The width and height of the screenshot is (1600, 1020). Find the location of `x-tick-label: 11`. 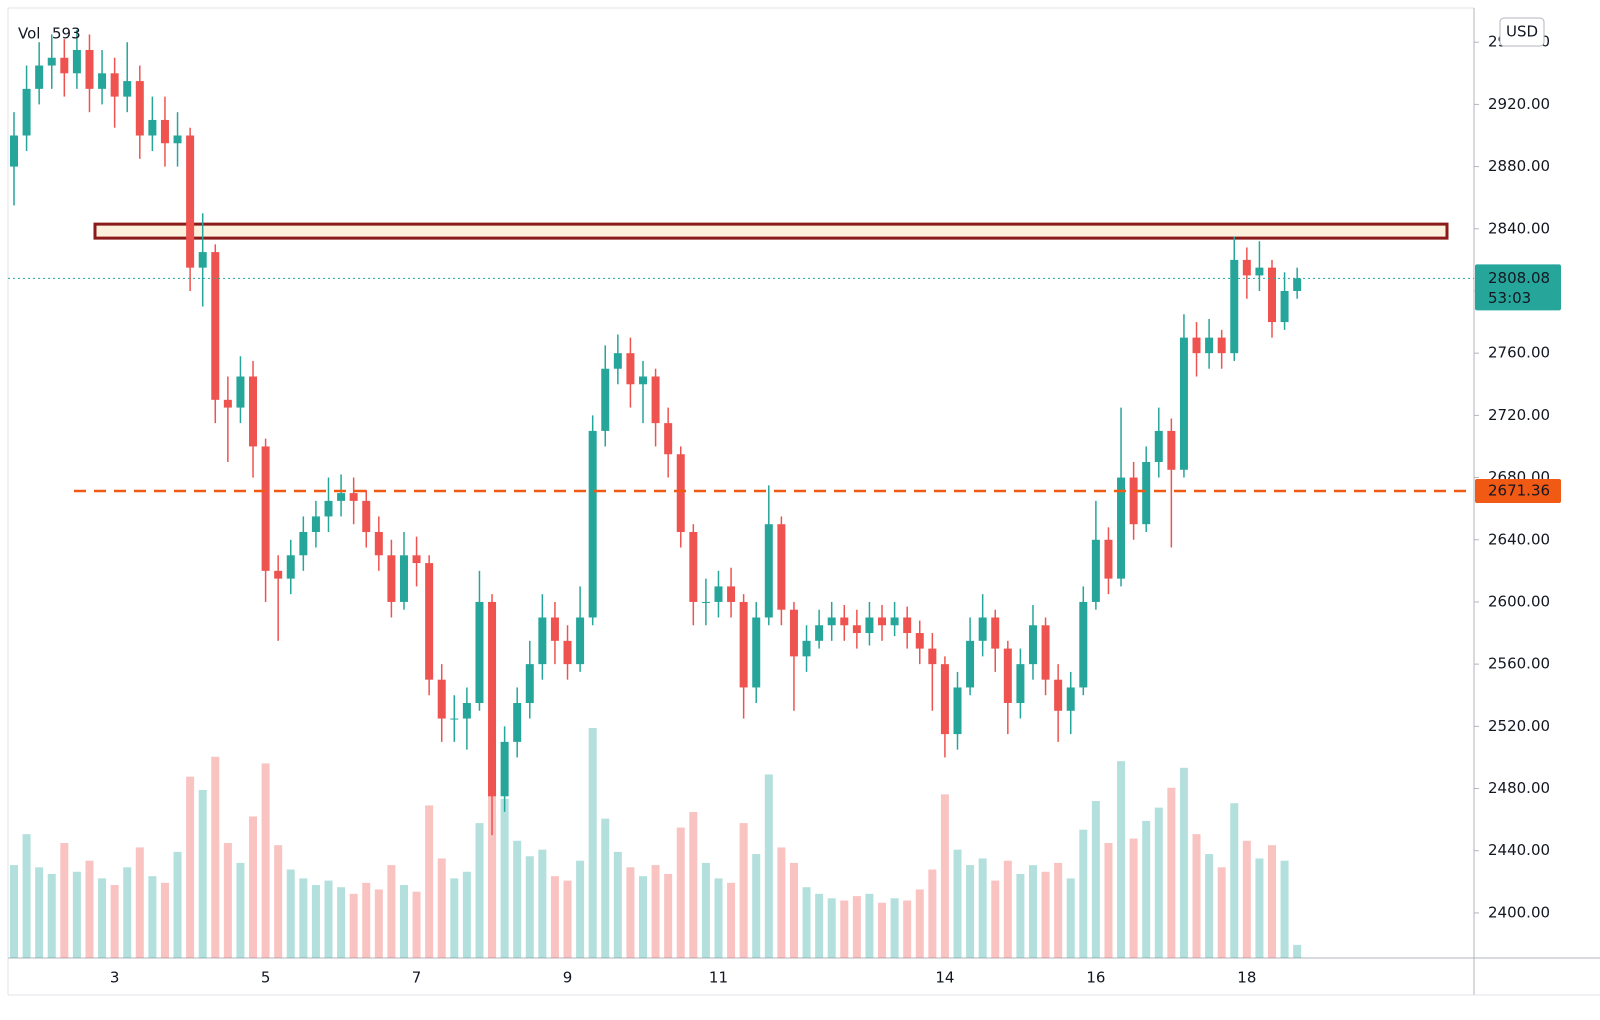

x-tick-label: 11 is located at coordinates (718, 978).